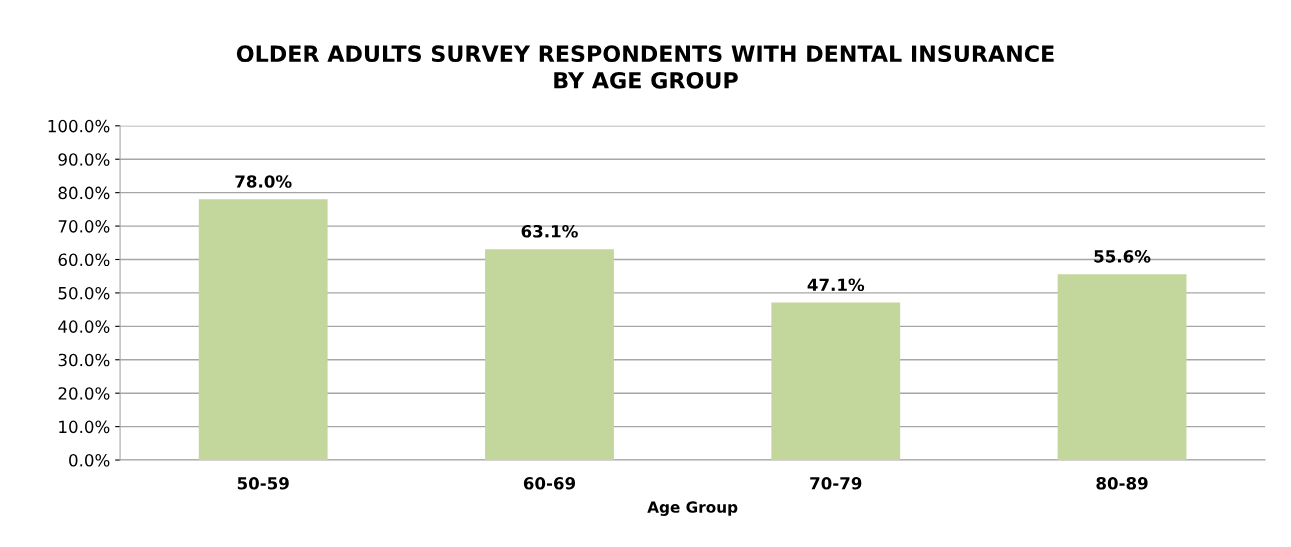 This screenshot has height=547, width=1291. What do you see at coordinates (692, 508) in the screenshot?
I see `x-axis-title: Age Group` at bounding box center [692, 508].